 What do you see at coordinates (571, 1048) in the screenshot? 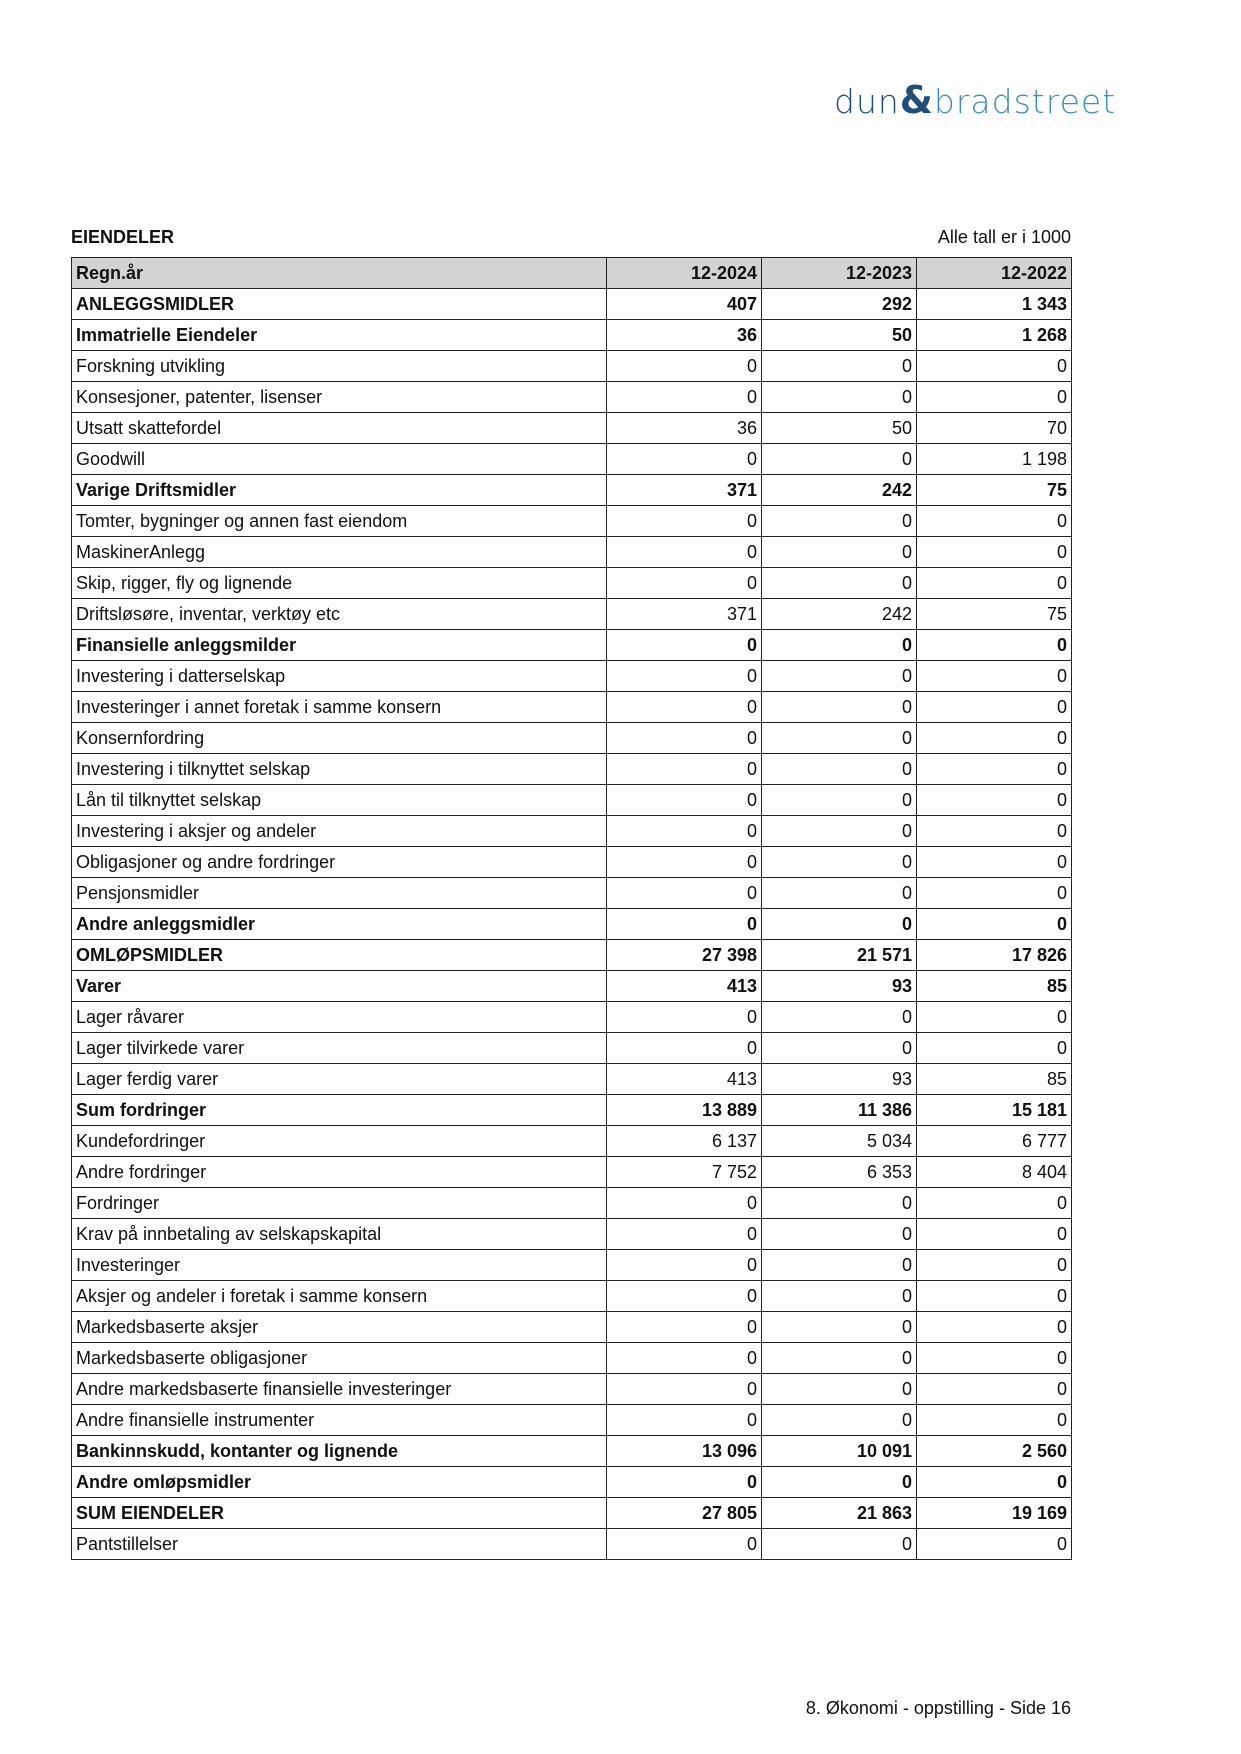
I see `table-row: Lager tilvirkede varer 0 0 0` at bounding box center [571, 1048].